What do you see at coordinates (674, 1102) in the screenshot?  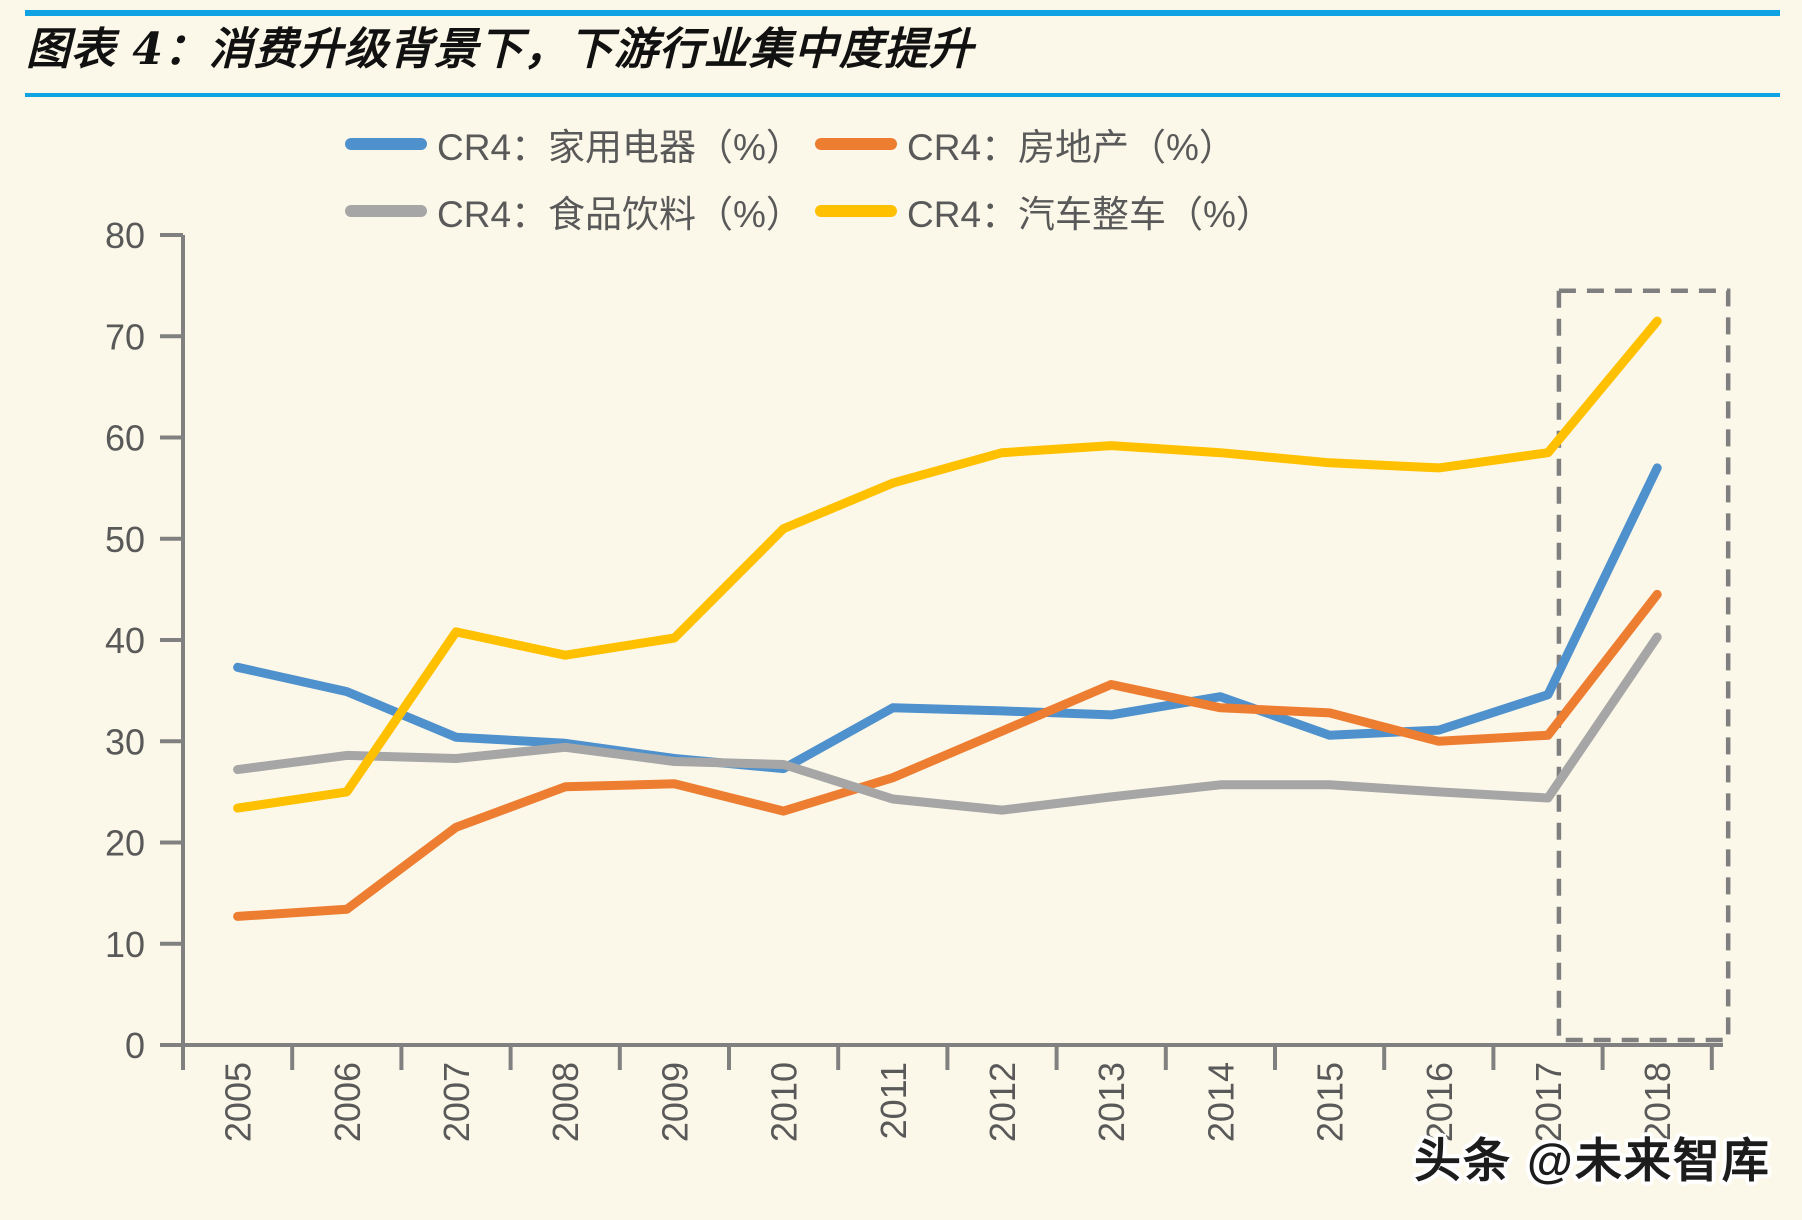 I see `x-tick-label: 2009` at bounding box center [674, 1102].